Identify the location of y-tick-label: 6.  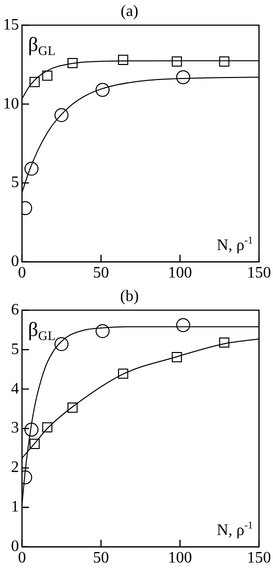
(15, 309).